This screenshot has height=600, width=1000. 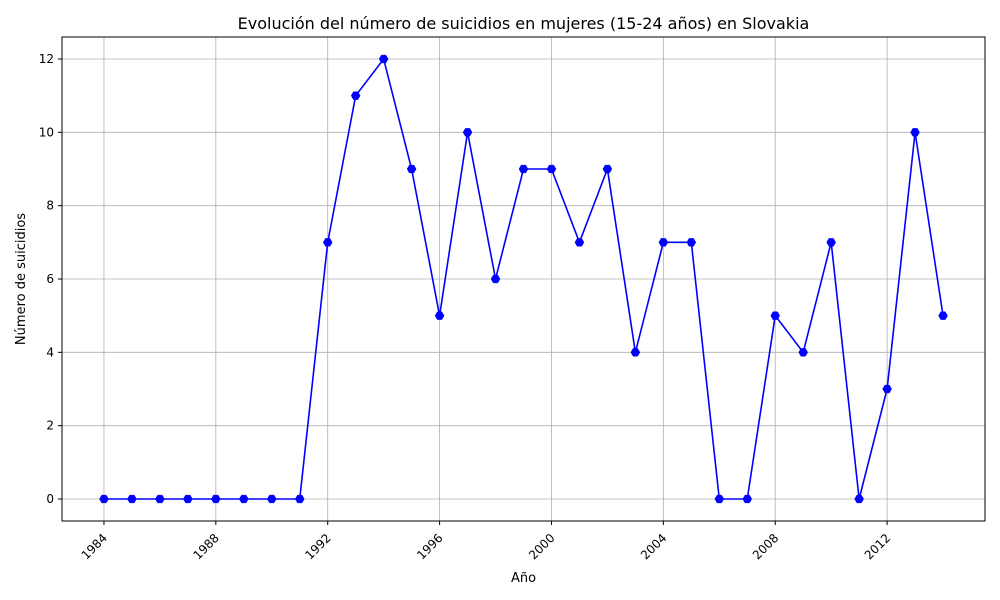 I want to click on y-tick-label: 4, so click(x=50, y=352).